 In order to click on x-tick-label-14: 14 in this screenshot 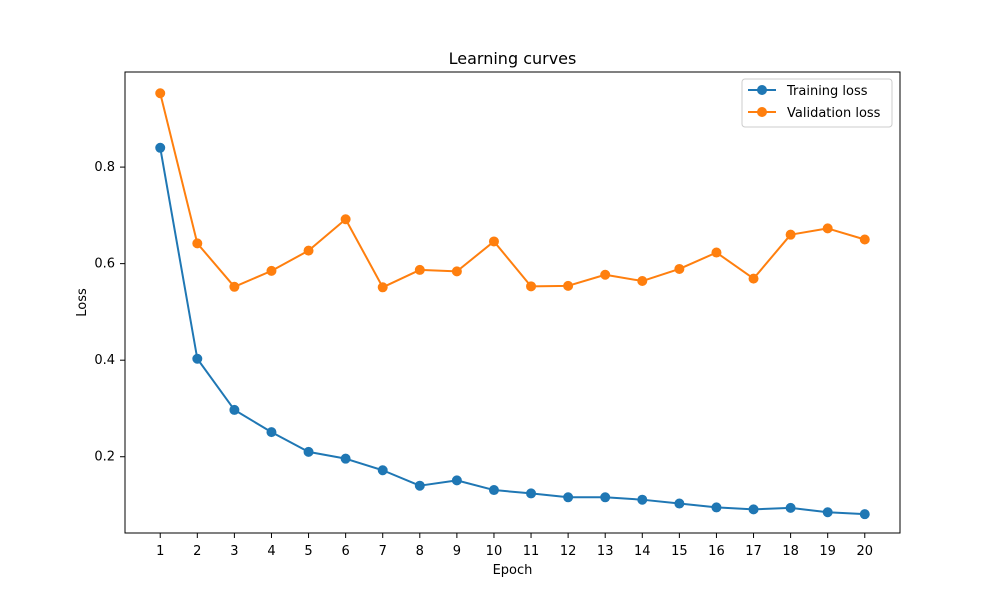, I will do `click(642, 551)`.